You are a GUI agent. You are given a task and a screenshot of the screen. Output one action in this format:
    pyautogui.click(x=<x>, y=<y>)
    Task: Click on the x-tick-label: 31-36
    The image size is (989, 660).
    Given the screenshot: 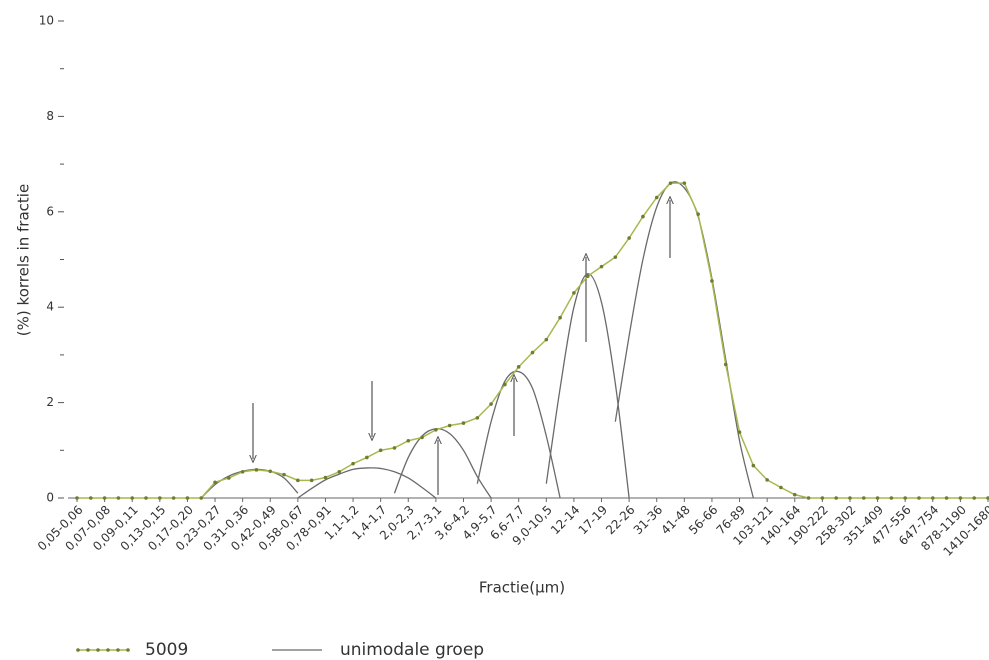 What is the action you would take?
    pyautogui.click(x=648, y=520)
    